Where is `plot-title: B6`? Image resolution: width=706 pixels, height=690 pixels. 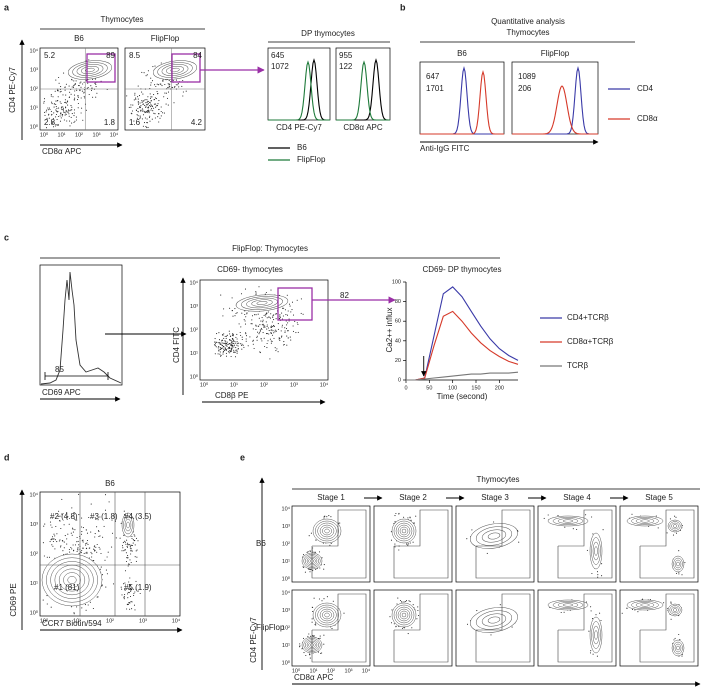
plot-title: B6 is located at coordinates (462, 53).